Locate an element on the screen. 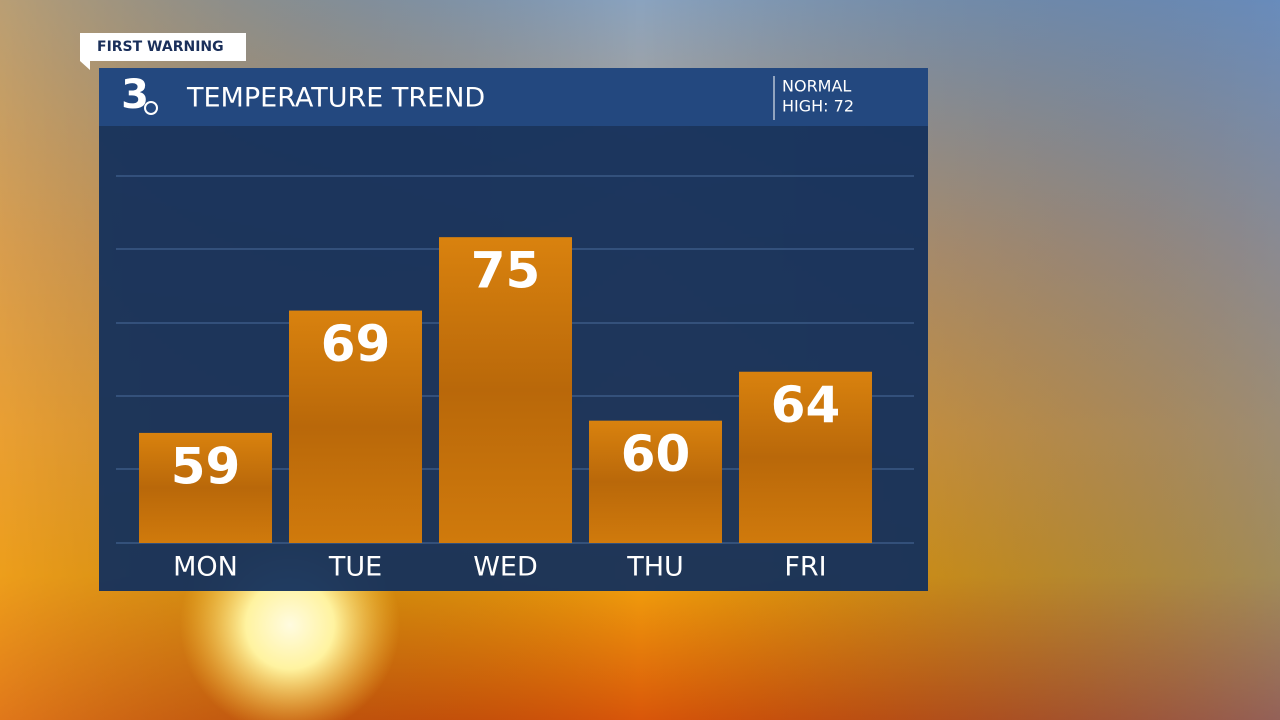 Image resolution: width=1280 pixels, height=720 pixels. value-label: 75 is located at coordinates (506, 271).